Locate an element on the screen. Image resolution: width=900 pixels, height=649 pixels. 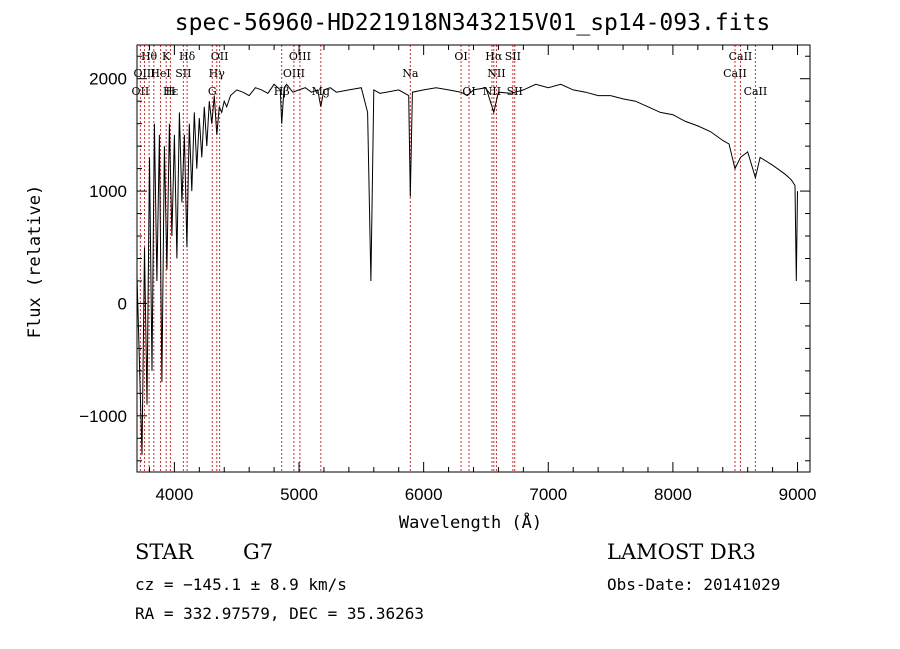
spectral-line-label: G is located at coordinates (212, 91).